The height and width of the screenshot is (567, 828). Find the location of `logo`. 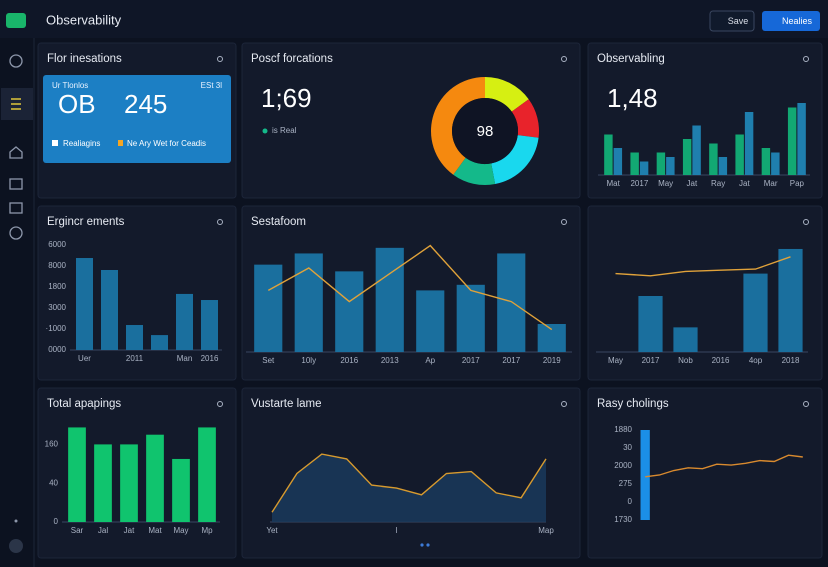

logo is located at coordinates (16, 20).